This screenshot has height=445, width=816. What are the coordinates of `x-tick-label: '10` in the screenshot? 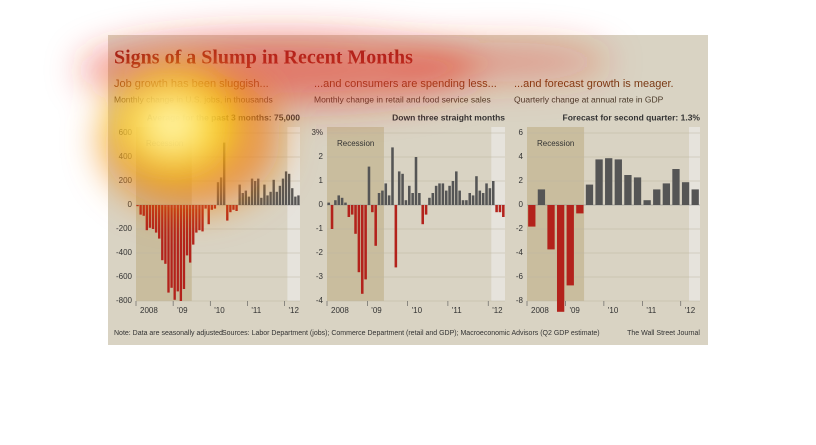 It's located at (219, 310).